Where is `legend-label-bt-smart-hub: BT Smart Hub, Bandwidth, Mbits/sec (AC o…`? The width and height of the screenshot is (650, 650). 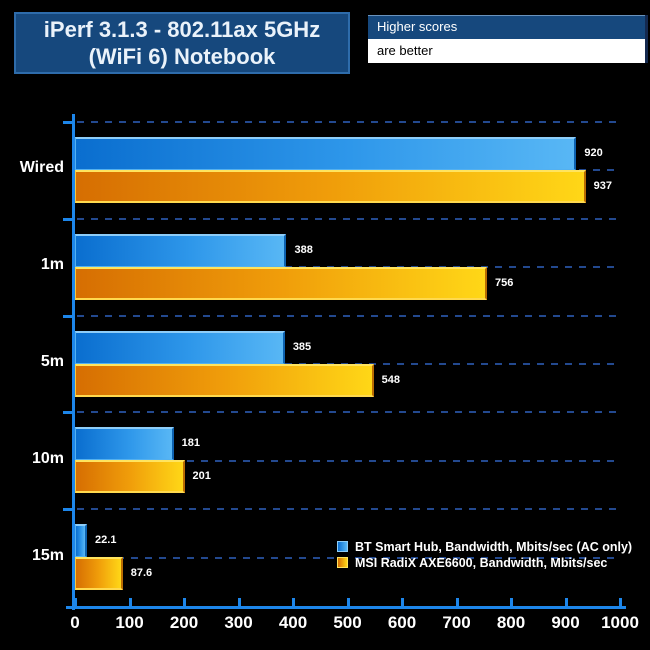 legend-label-bt-smart-hub: BT Smart Hub, Bandwidth, Mbits/sec (AC o… is located at coordinates (494, 546).